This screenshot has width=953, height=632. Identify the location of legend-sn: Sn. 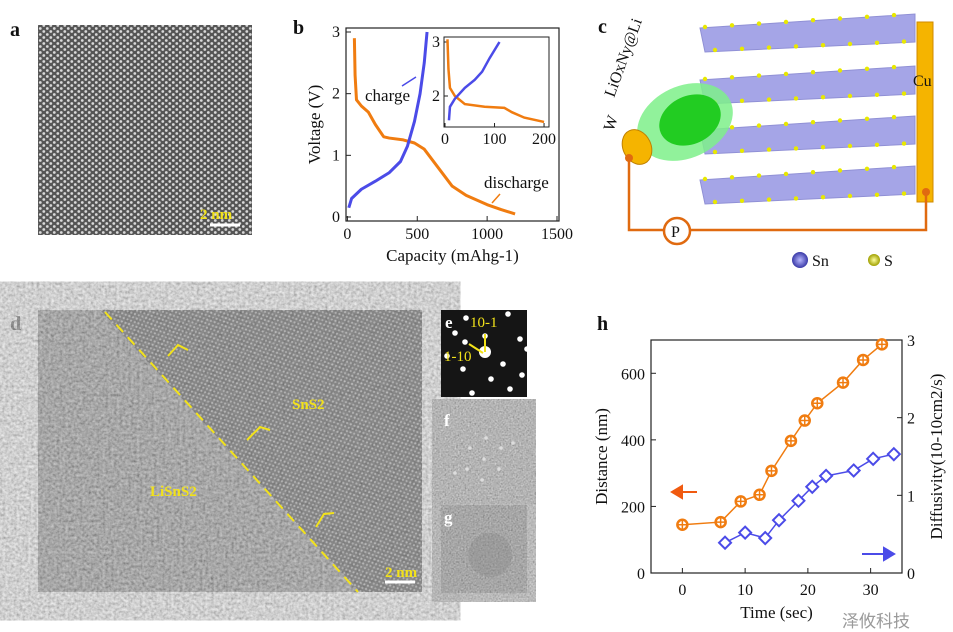
(820, 261).